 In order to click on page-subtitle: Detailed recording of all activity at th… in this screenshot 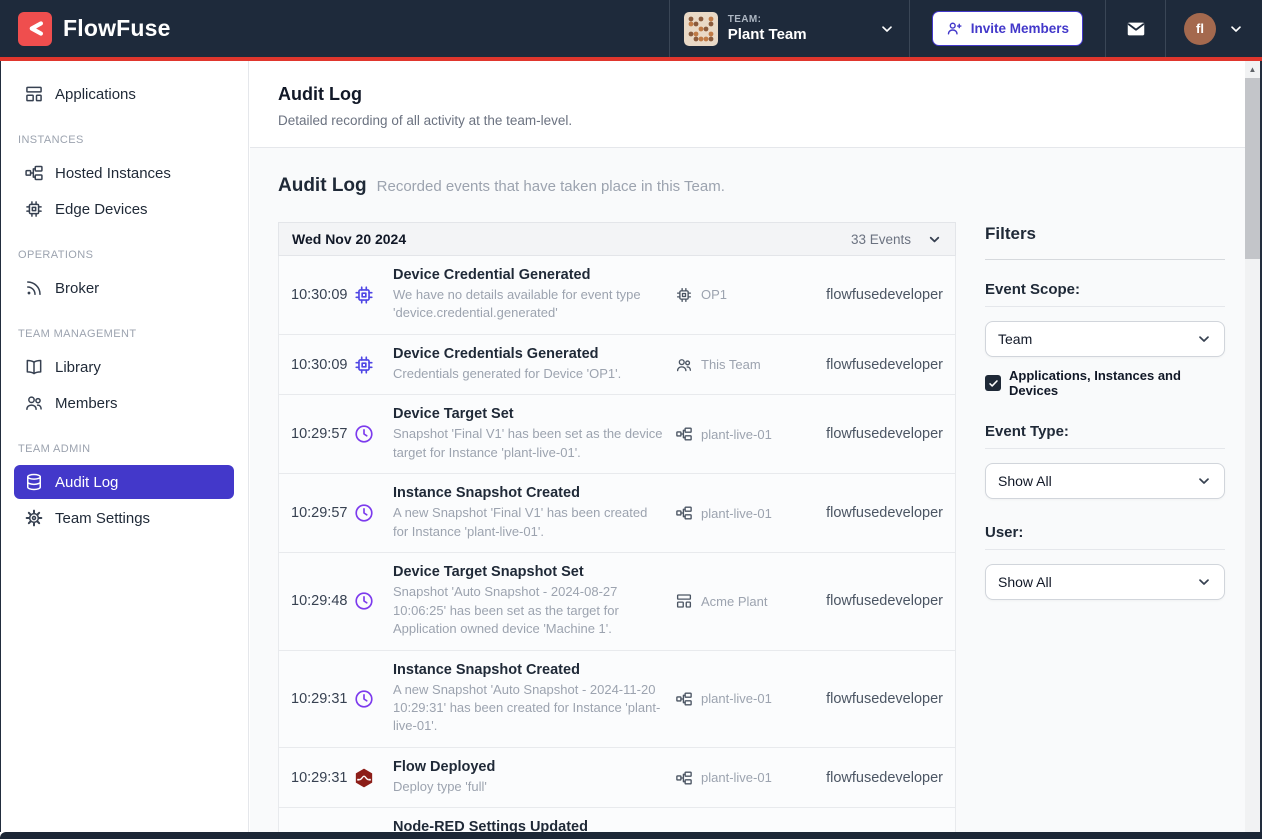, I will do `click(425, 120)`.